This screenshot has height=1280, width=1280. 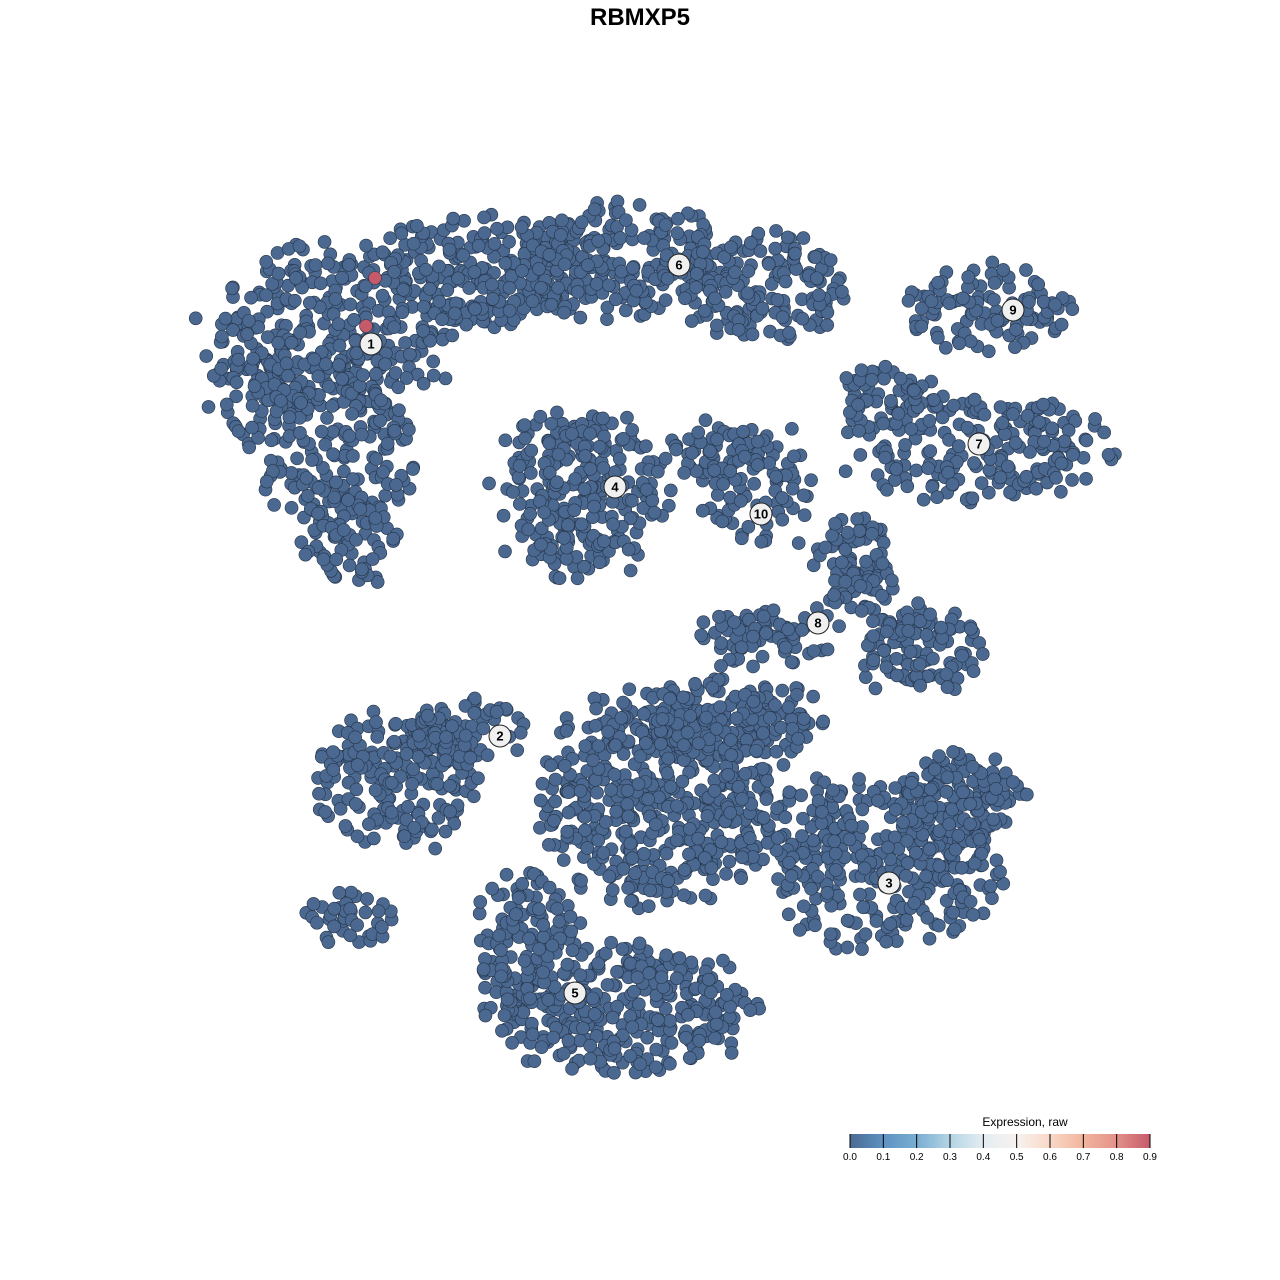 I want to click on cluster-label-text: 7, so click(x=978, y=444).